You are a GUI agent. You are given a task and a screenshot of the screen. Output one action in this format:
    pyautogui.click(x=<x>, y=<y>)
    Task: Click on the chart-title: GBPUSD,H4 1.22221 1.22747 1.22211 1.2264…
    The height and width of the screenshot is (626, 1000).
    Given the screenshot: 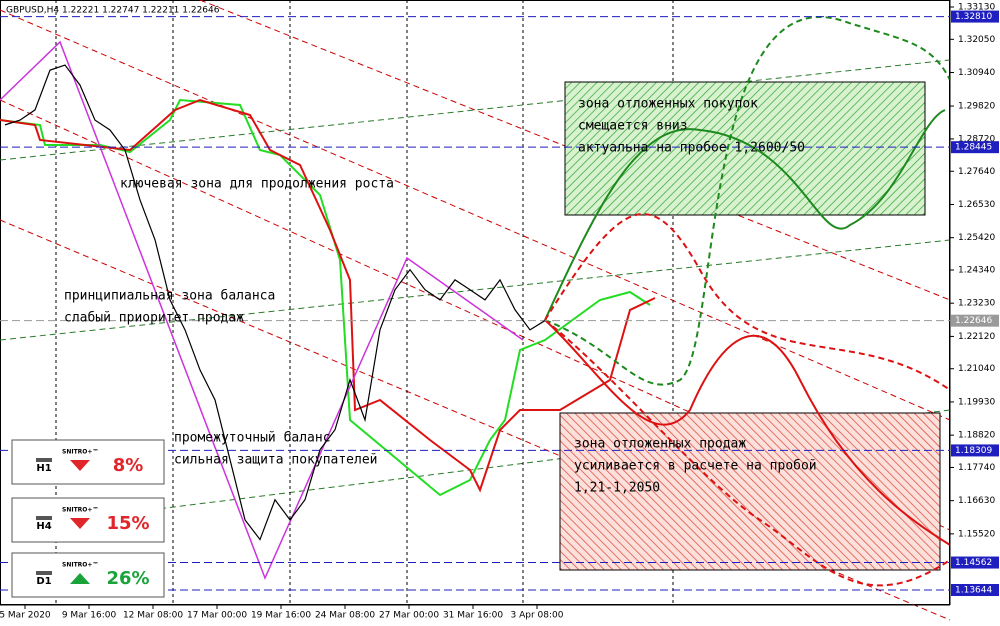 What is the action you would take?
    pyautogui.click(x=113, y=11)
    